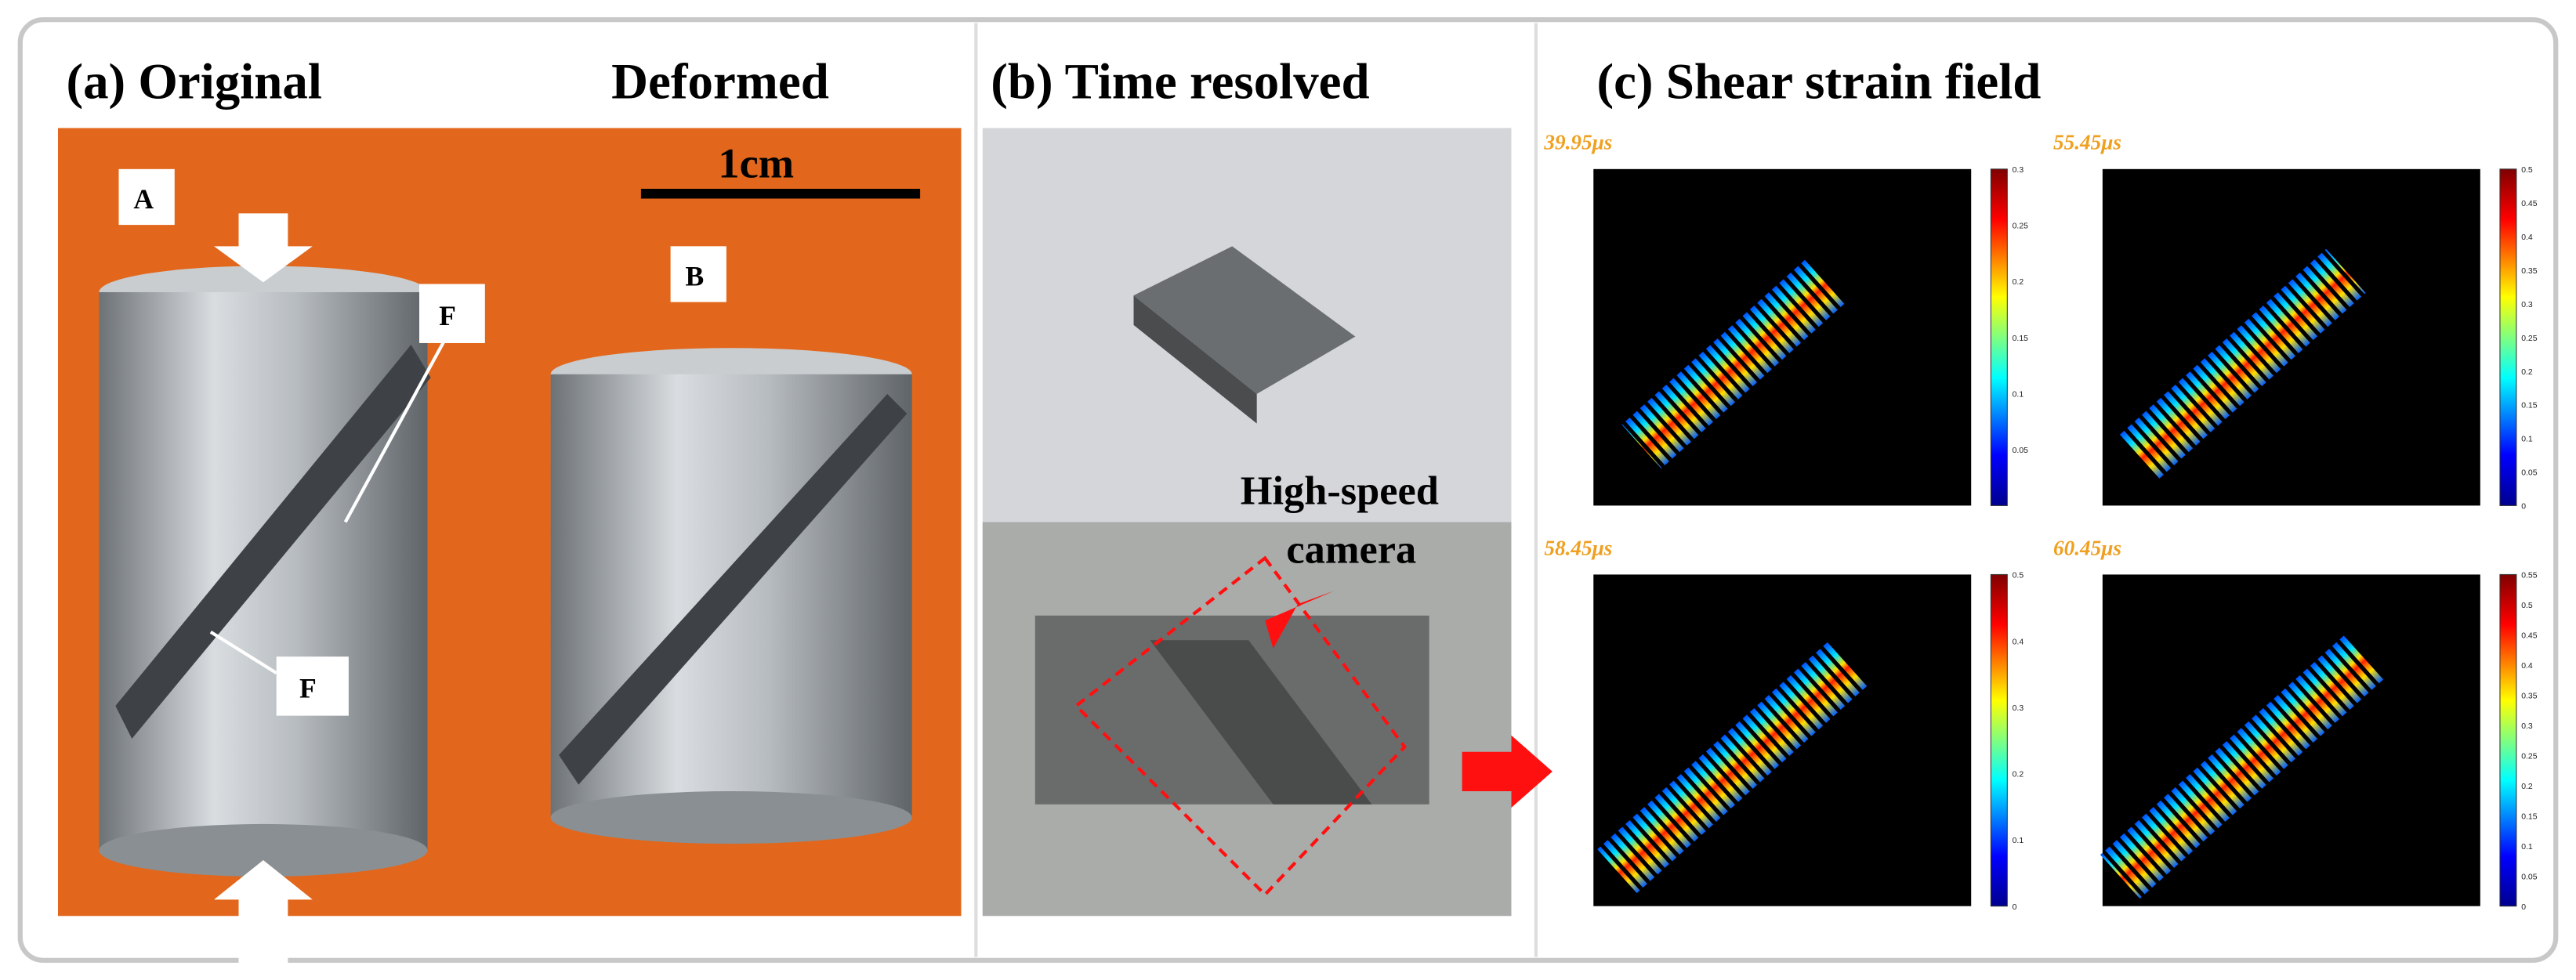  What do you see at coordinates (756, 163) in the screenshot?
I see `scale-label: 1cm` at bounding box center [756, 163].